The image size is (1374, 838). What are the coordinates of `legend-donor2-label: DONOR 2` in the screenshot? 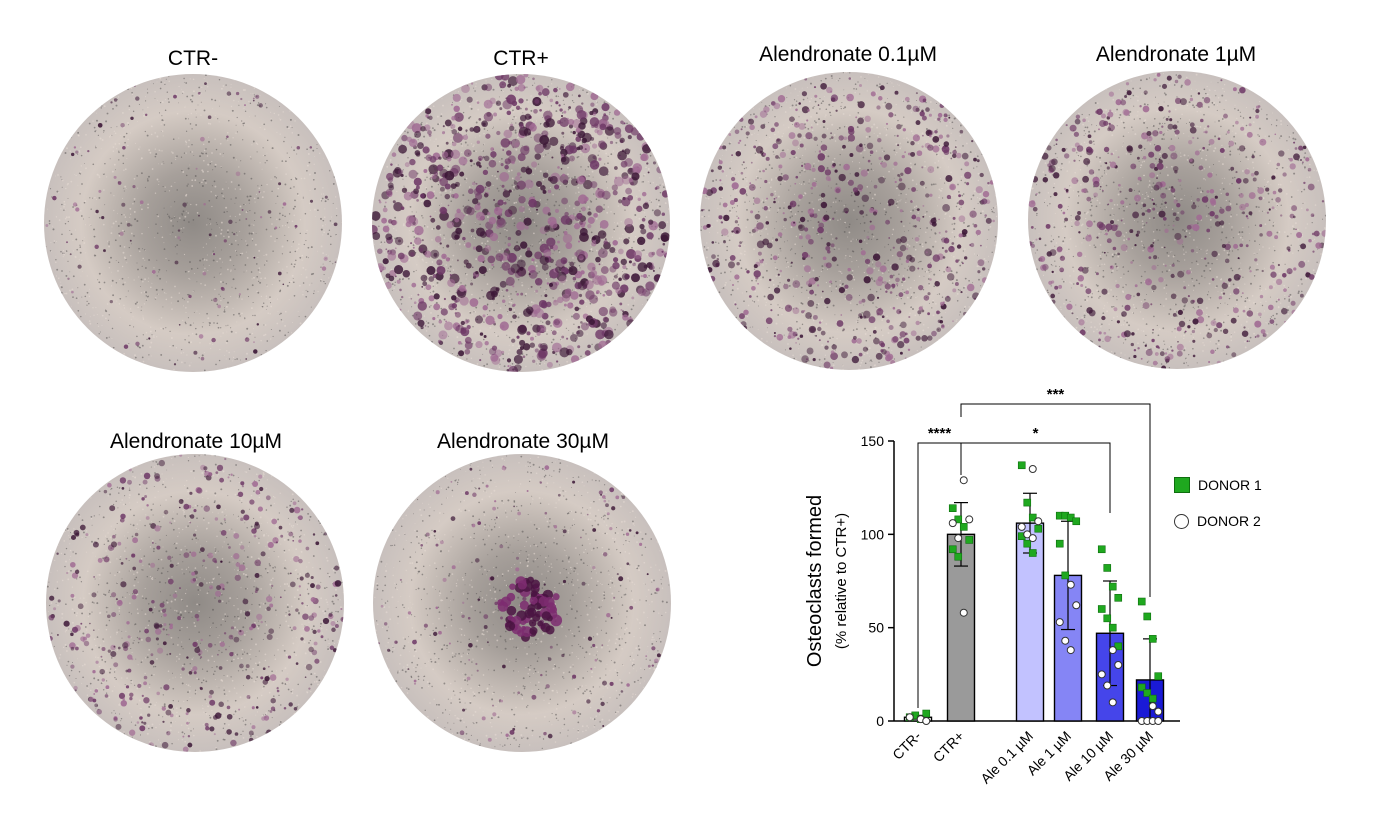 It's located at (1229, 521).